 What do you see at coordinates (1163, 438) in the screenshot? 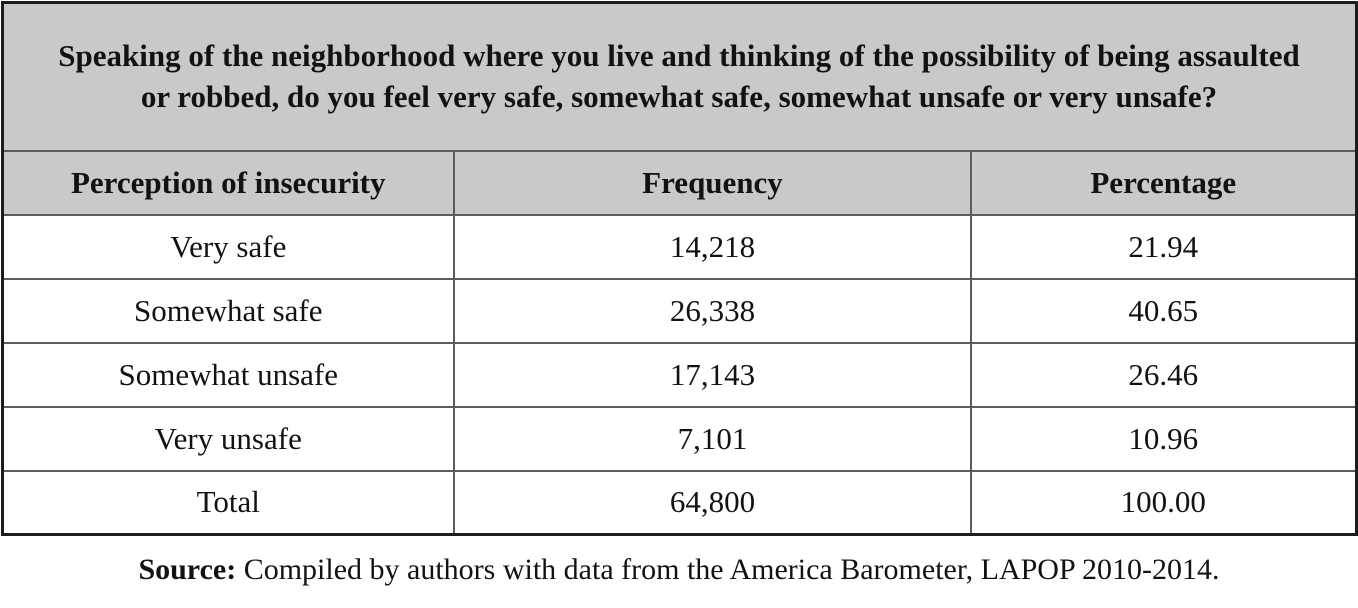
I see `cell-percentage: 10.96` at bounding box center [1163, 438].